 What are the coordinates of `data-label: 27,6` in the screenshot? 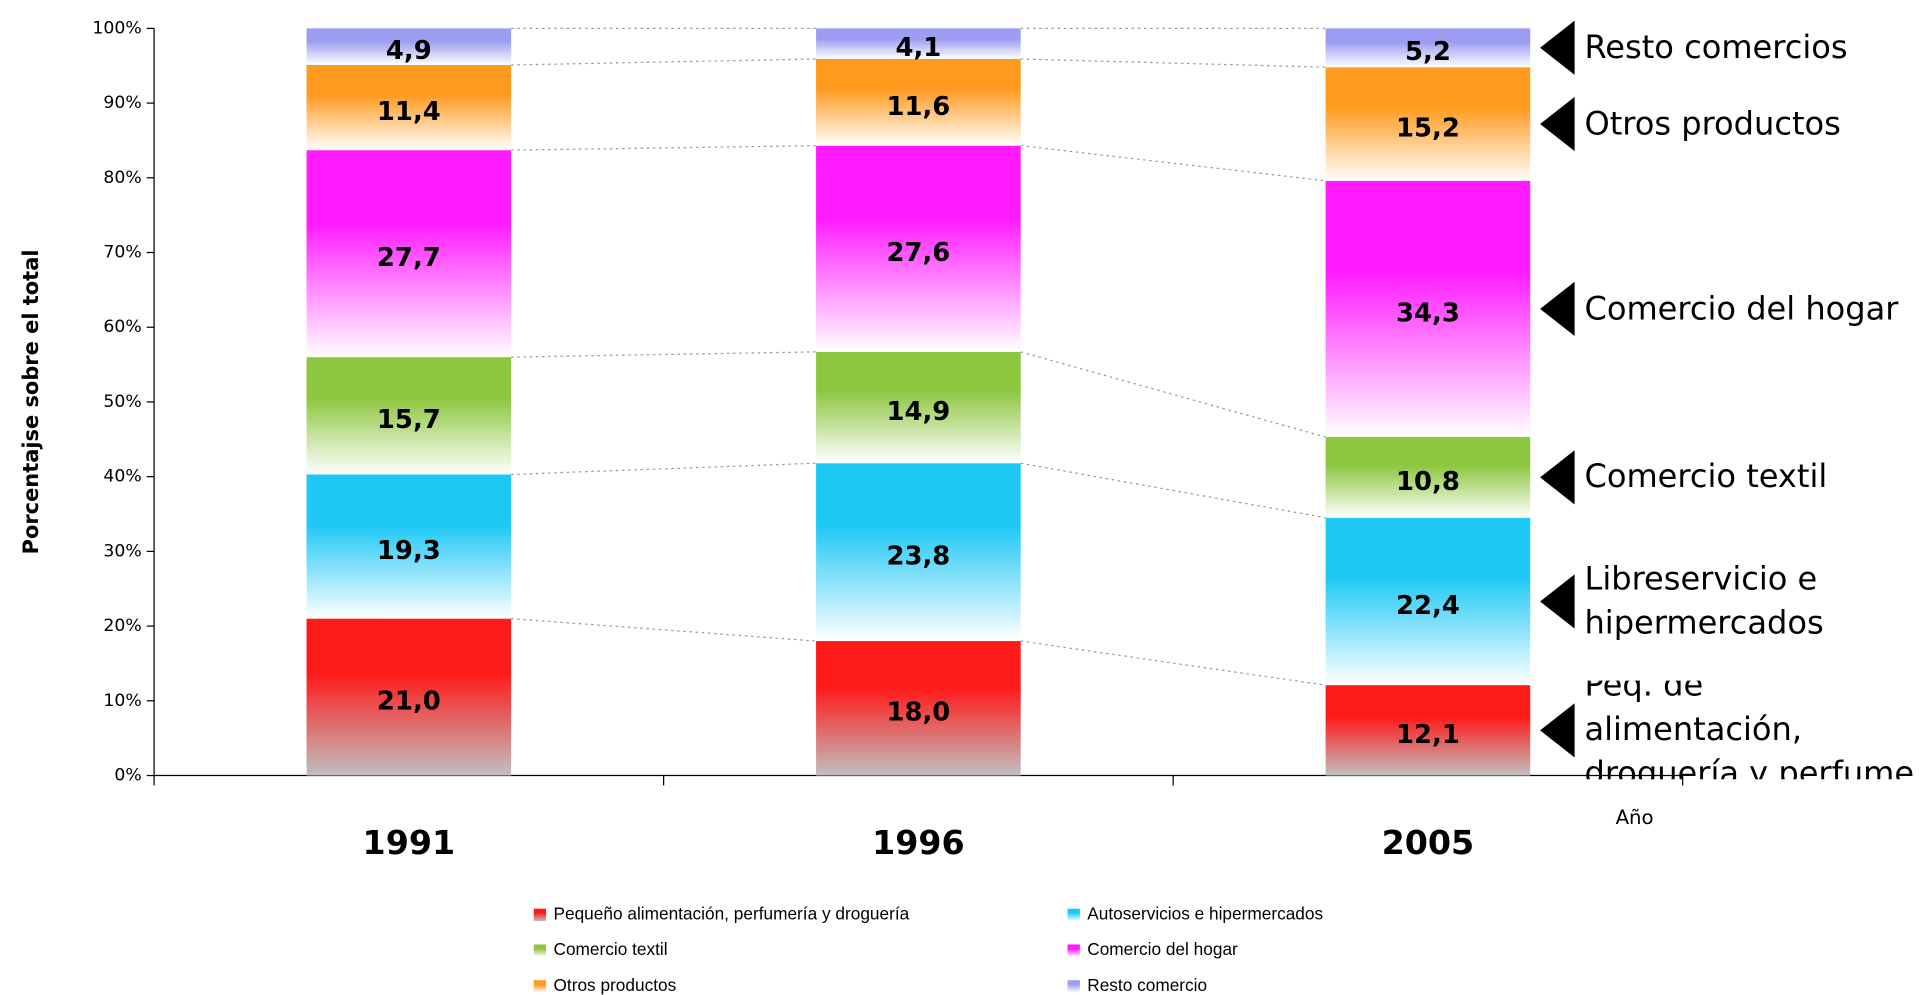 It's located at (918, 253).